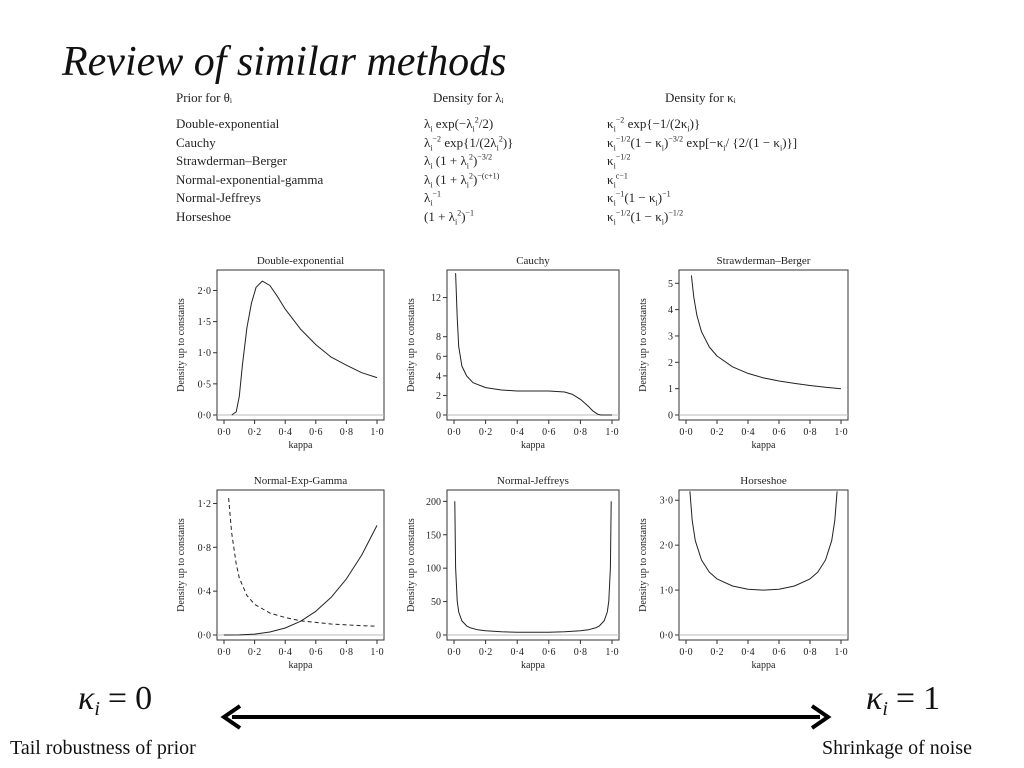  What do you see at coordinates (204, 384) in the screenshot?
I see `y-tick-label: 0·5` at bounding box center [204, 384].